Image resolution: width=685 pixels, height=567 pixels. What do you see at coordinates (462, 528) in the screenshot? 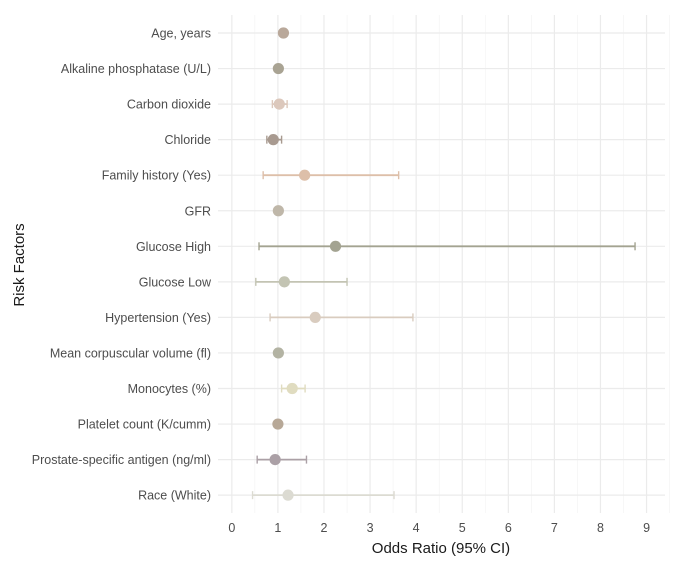
I see `x-tick-label: 5` at bounding box center [462, 528].